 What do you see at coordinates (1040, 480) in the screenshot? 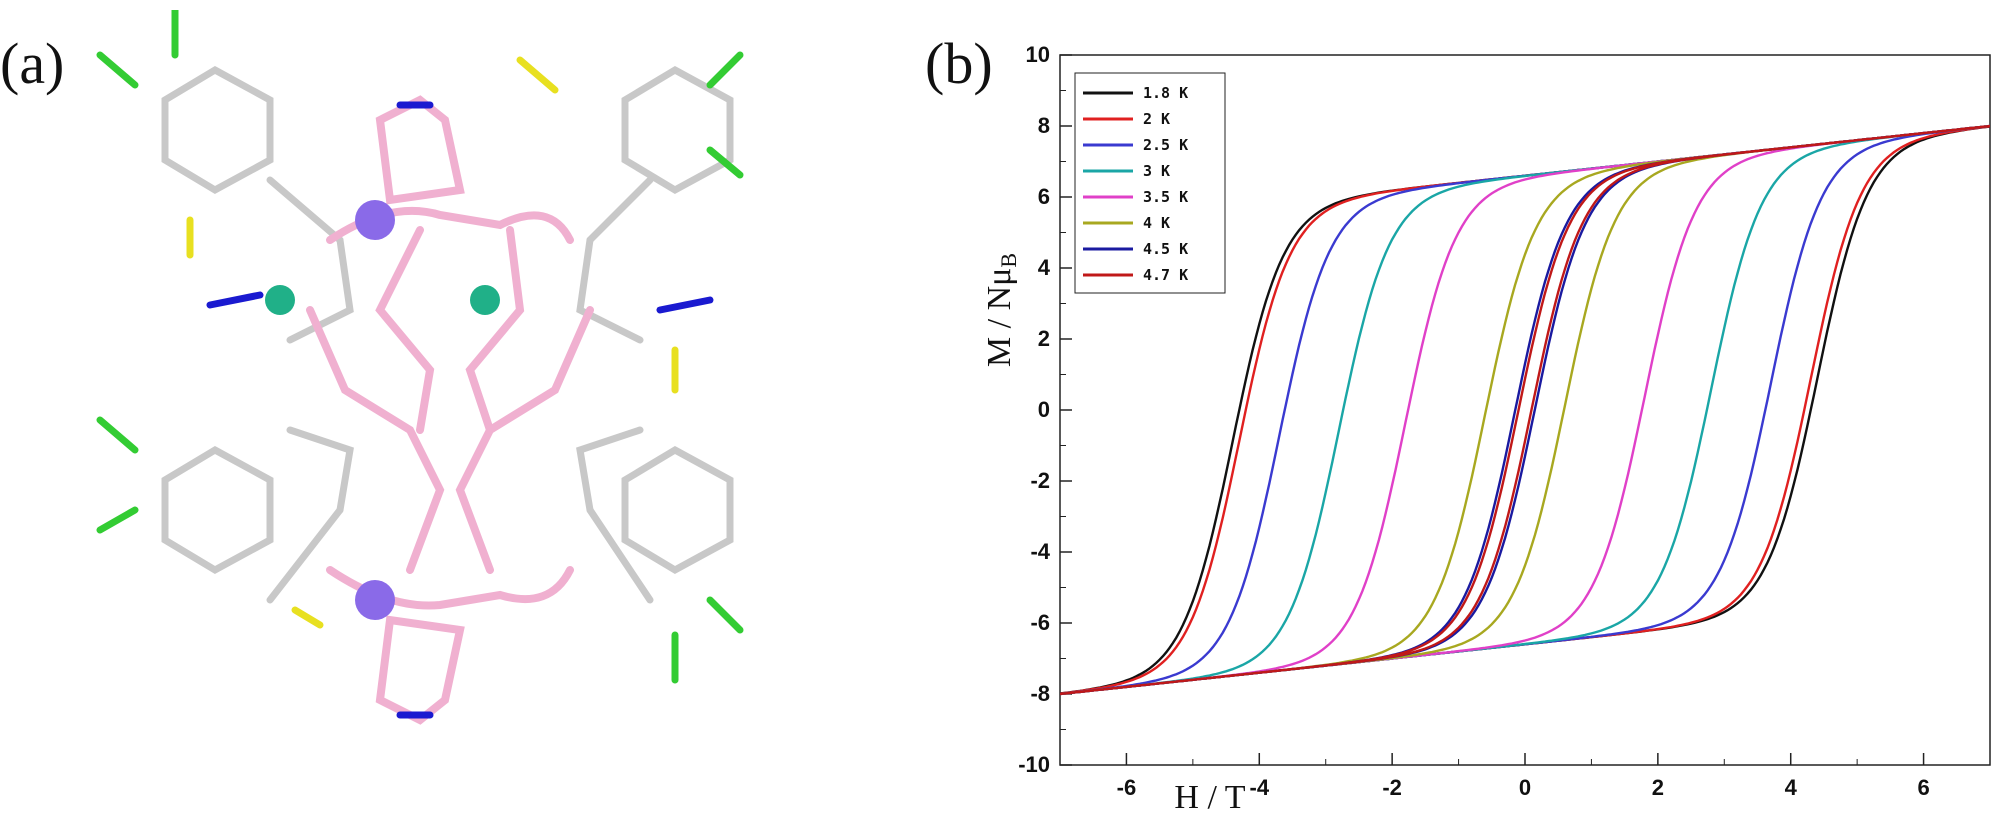
I see `y-tick-label: -2` at bounding box center [1040, 480].